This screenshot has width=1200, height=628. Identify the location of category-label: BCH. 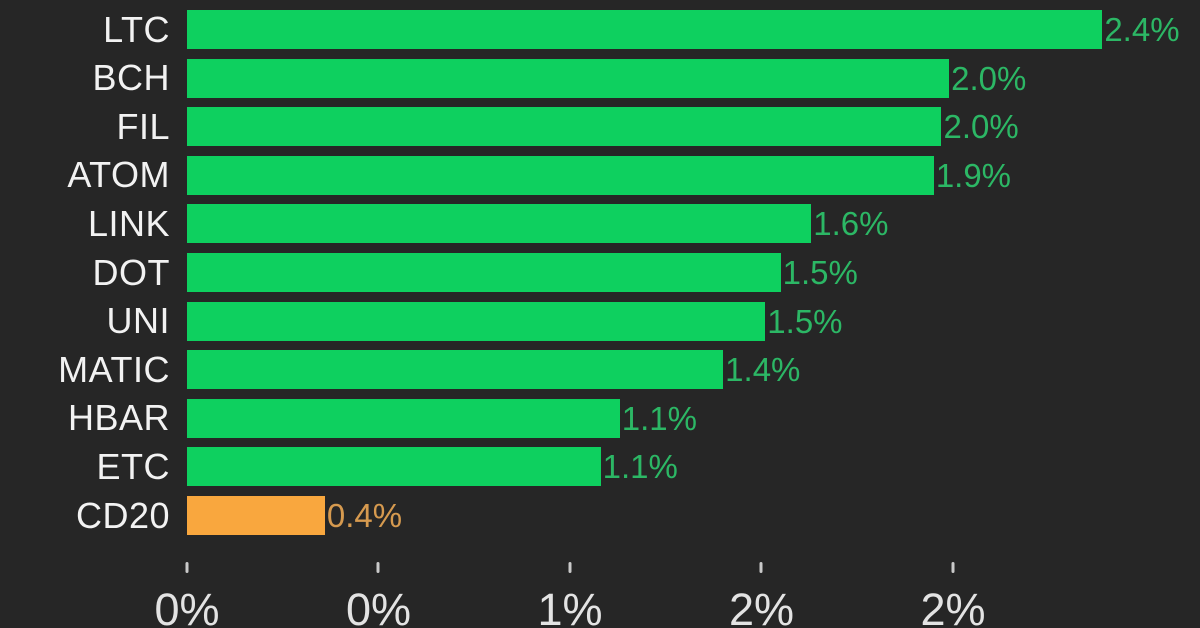
(131, 78).